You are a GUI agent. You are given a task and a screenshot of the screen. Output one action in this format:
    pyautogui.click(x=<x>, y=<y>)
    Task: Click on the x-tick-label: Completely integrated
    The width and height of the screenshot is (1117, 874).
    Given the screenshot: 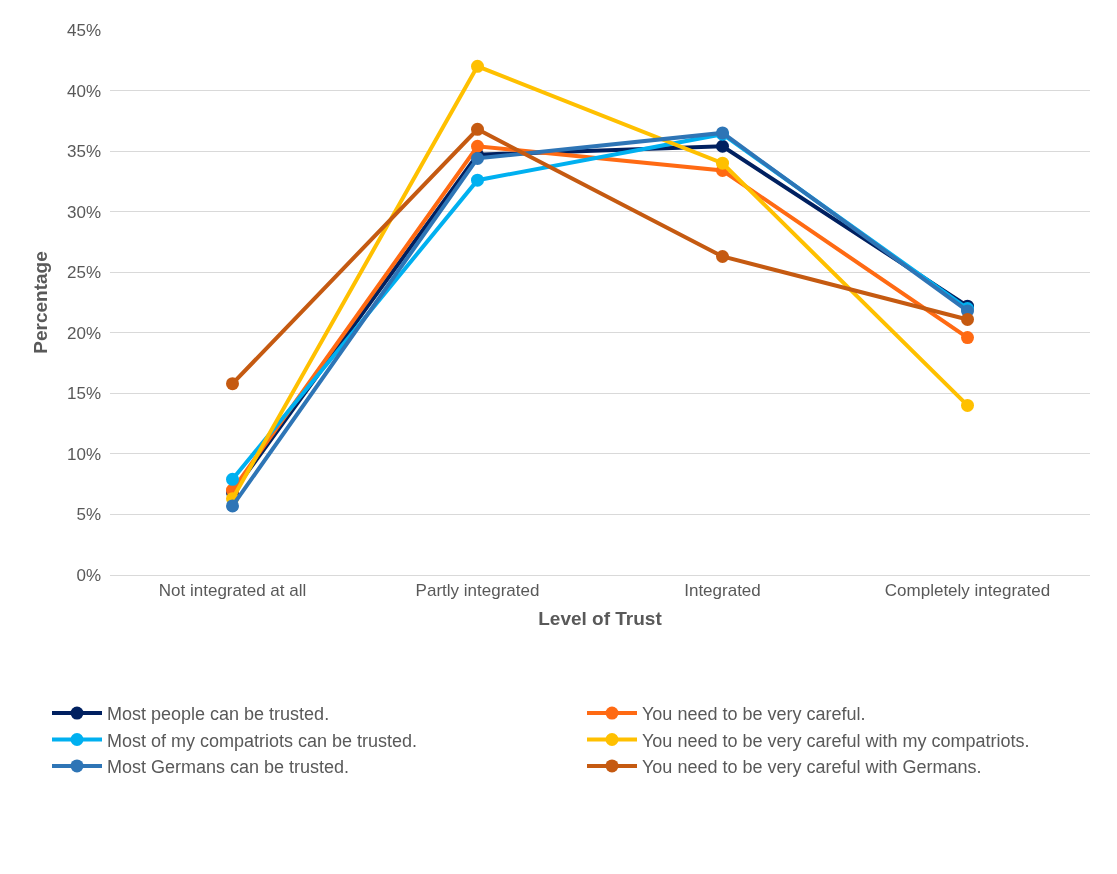 What is the action you would take?
    pyautogui.click(x=967, y=591)
    